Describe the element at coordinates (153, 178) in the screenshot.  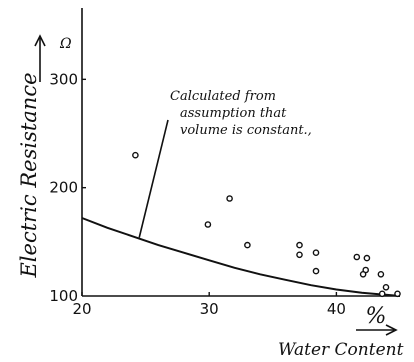
I see `annotation-pointer` at that location.